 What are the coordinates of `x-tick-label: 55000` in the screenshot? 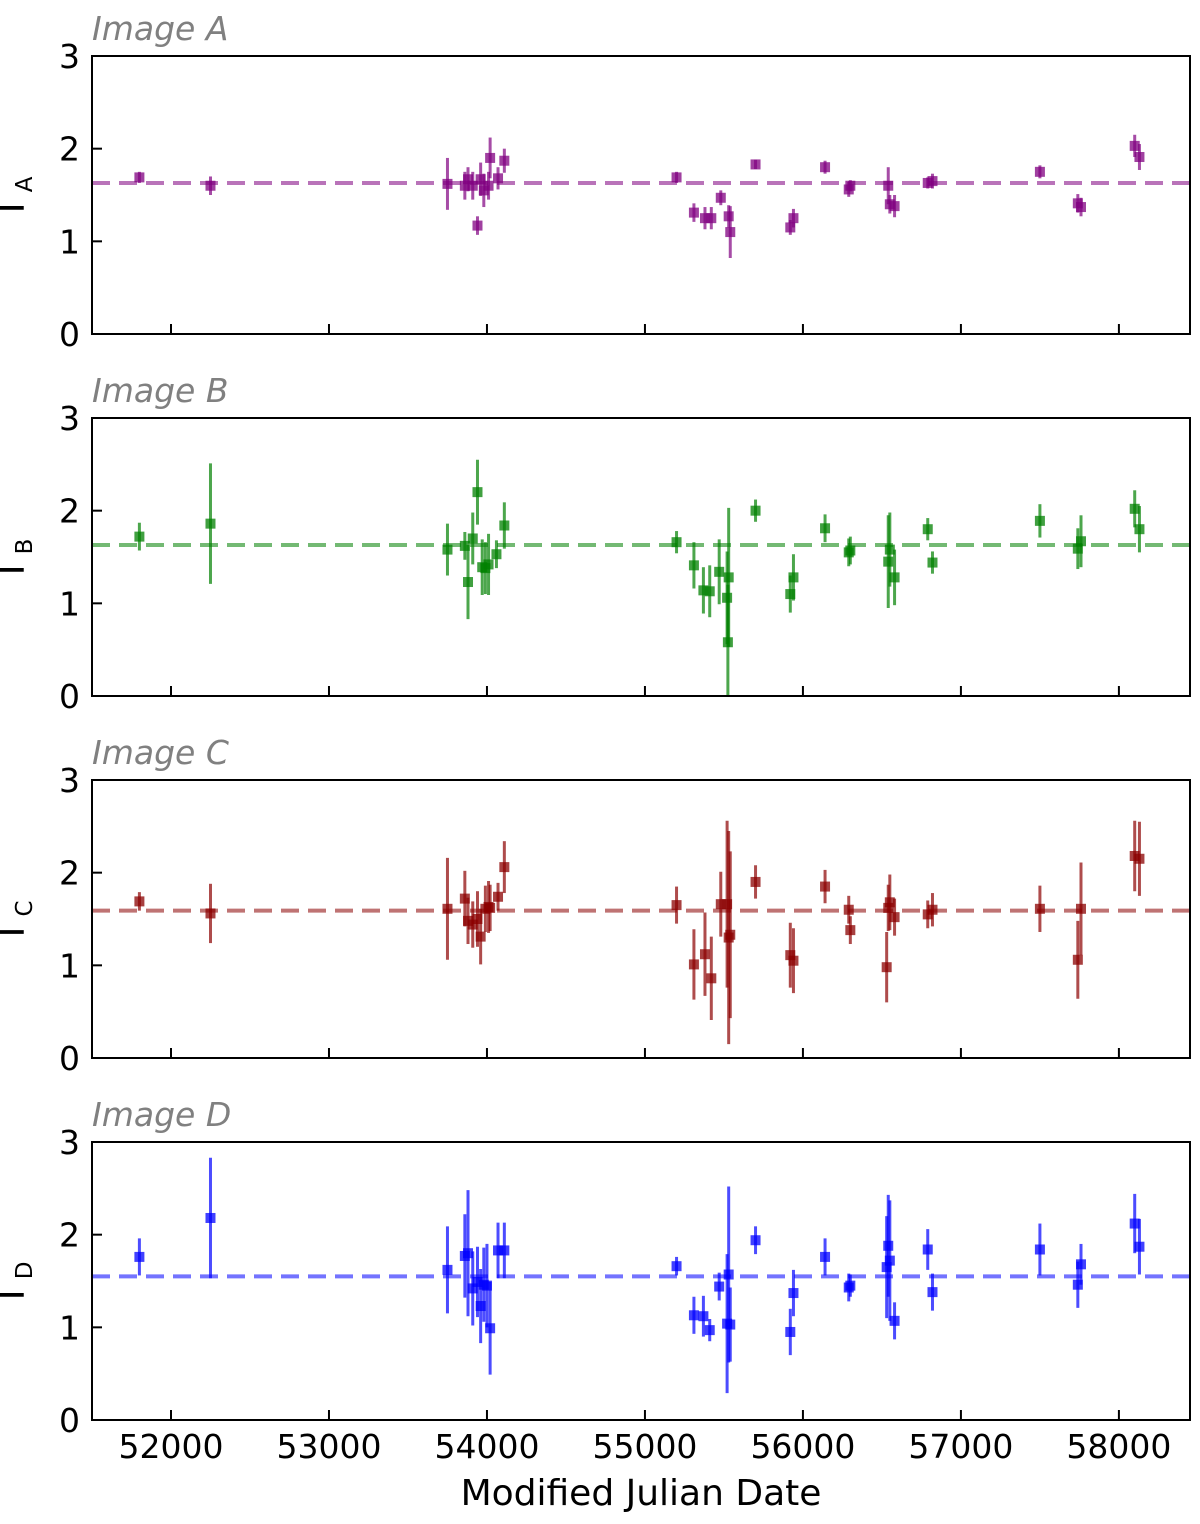 It's located at (644, 1446).